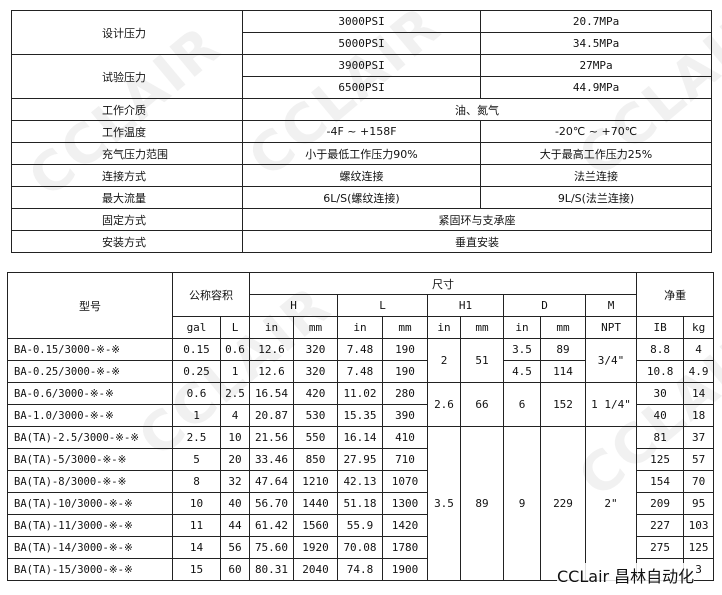  What do you see at coordinates (563, 371) in the screenshot?
I see `d-mm: 114` at bounding box center [563, 371].